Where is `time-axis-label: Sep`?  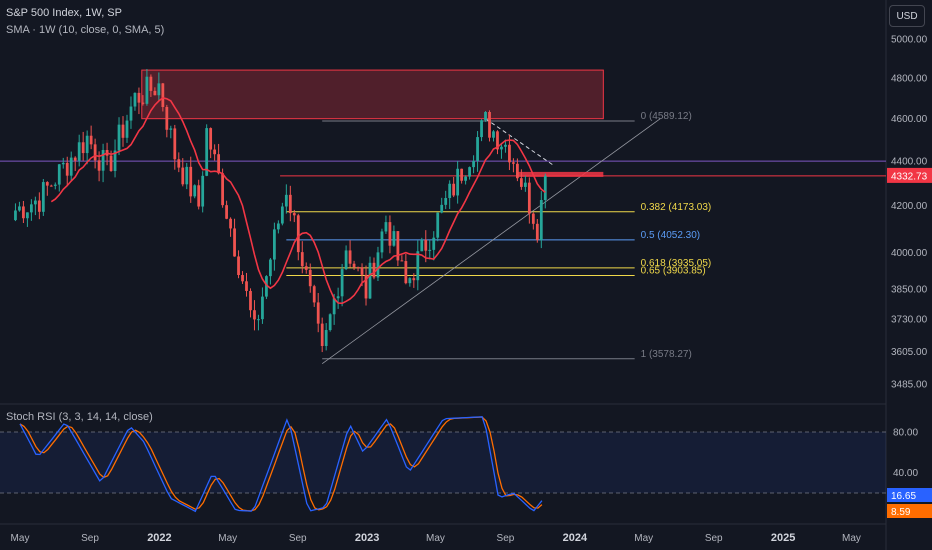
time-axis-label: Sep is located at coordinates (506, 538).